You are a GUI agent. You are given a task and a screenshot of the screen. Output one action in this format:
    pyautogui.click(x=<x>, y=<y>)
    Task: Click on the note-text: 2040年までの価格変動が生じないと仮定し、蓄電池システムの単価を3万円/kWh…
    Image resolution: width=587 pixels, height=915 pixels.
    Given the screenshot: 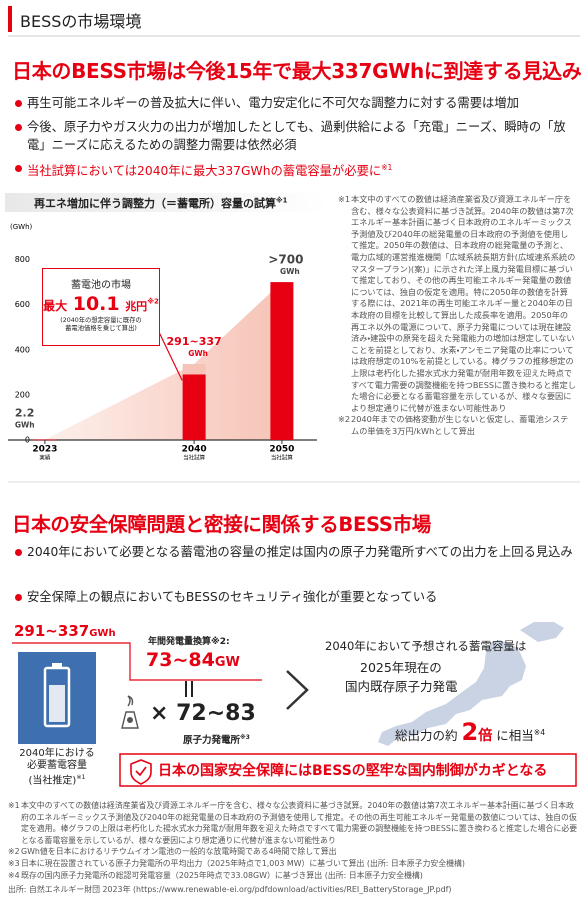 What is the action you would take?
    pyautogui.click(x=460, y=425)
    